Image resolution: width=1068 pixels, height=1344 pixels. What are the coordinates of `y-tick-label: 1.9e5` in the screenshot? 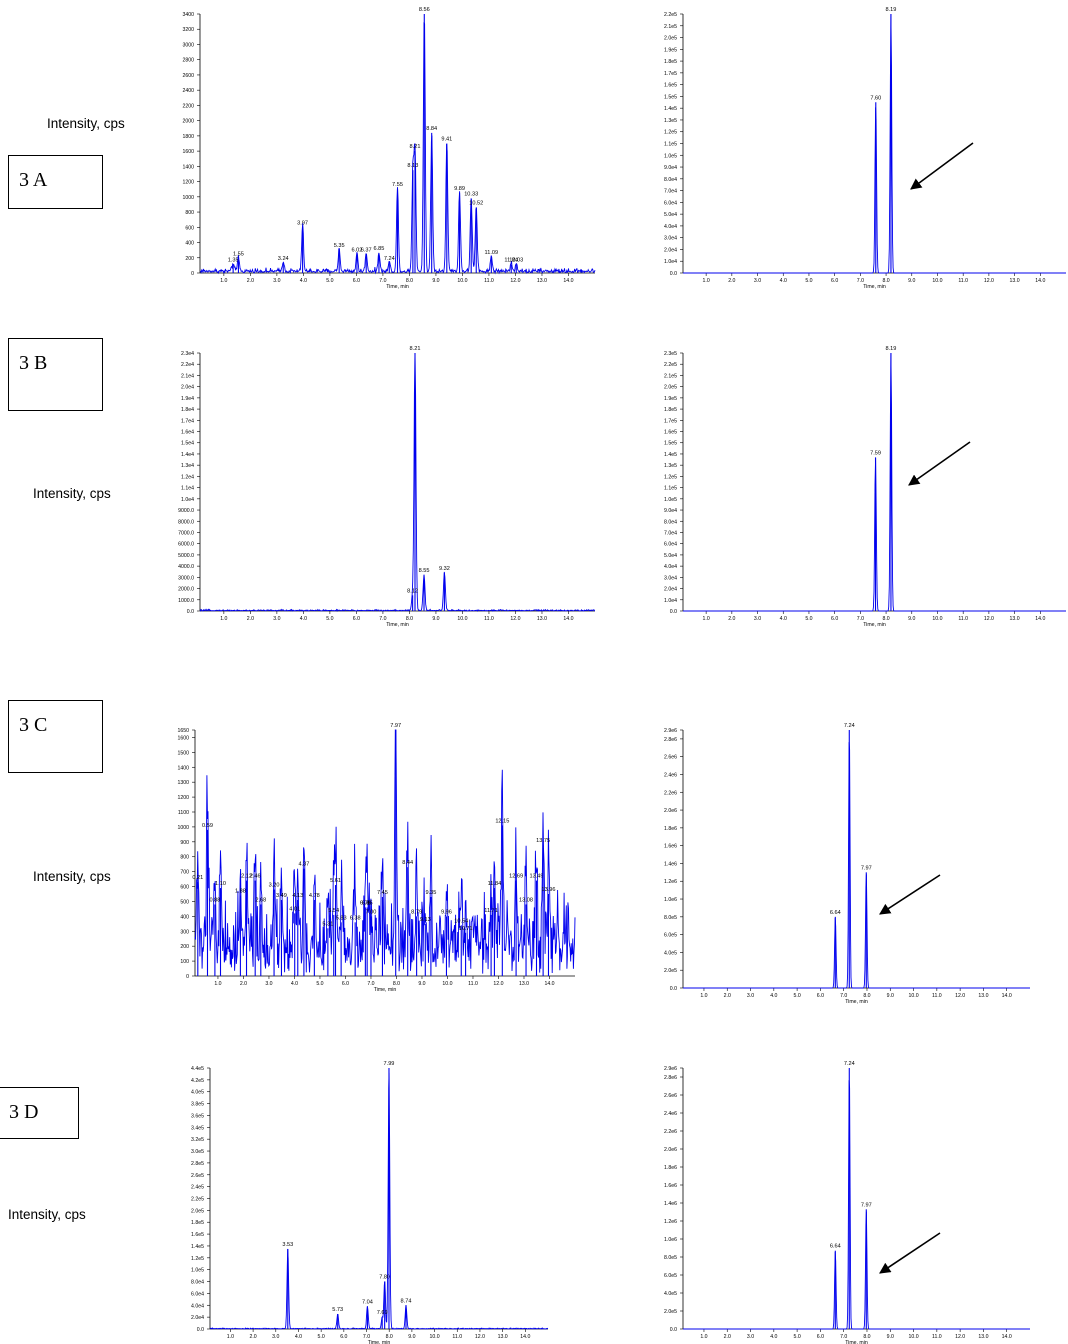 It's located at (670, 399).